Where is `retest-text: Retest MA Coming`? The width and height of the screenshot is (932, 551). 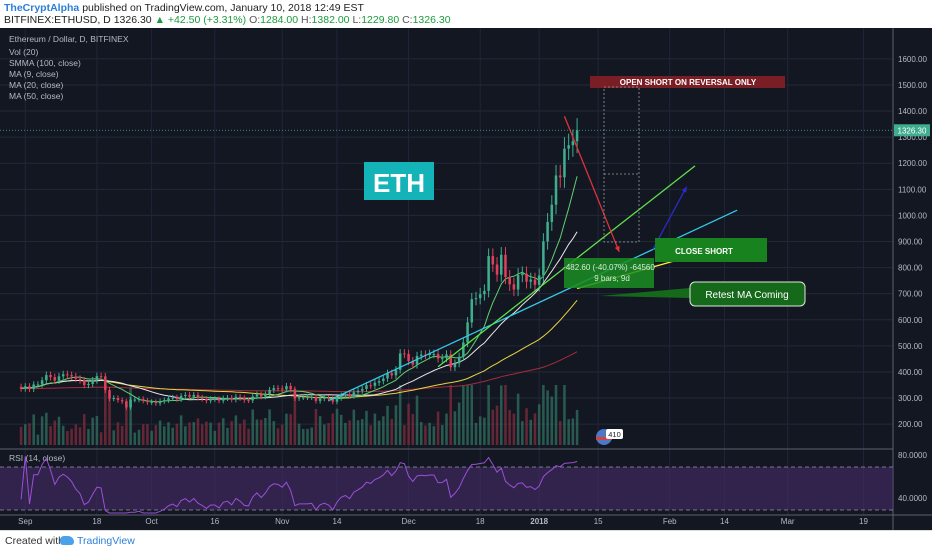 retest-text: Retest MA Coming is located at coordinates (746, 295).